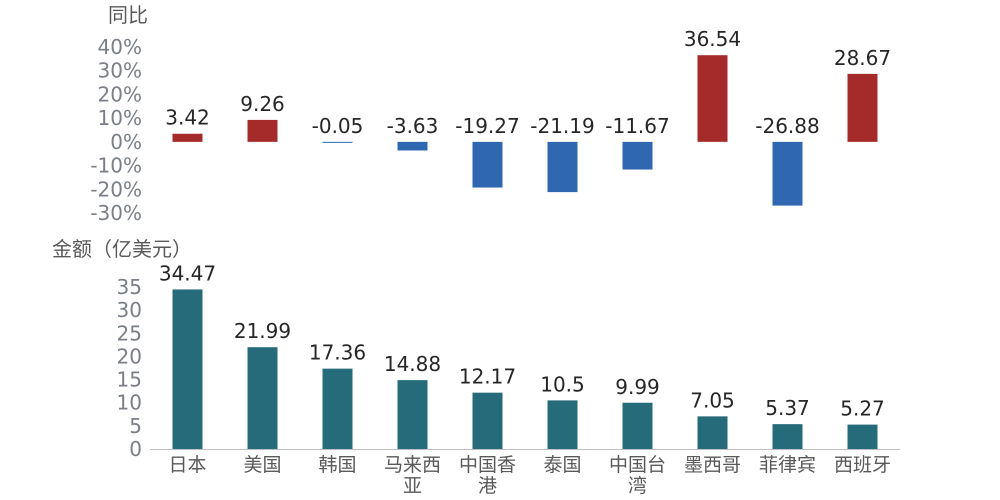  What do you see at coordinates (712, 400) in the screenshot?
I see `amount-data-label: 7.05` at bounding box center [712, 400].